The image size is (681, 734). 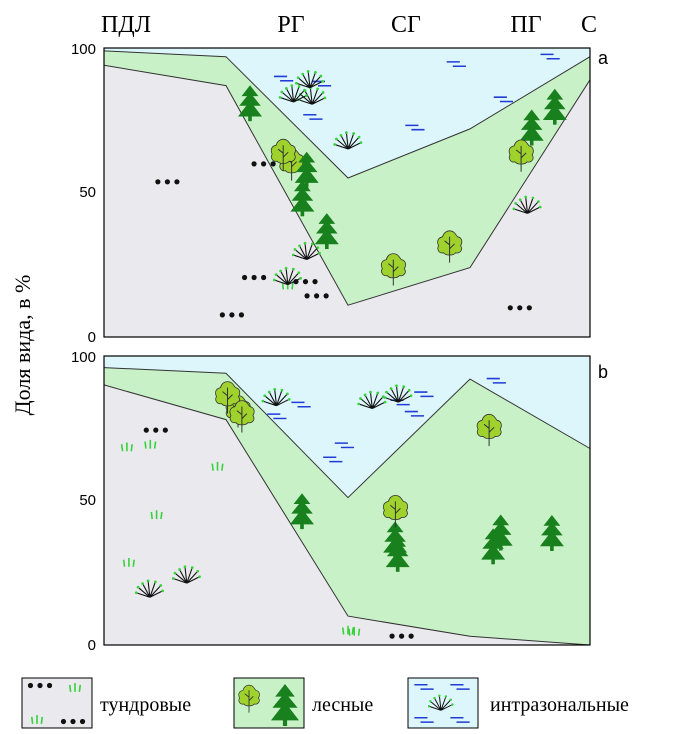 What do you see at coordinates (342, 705) in the screenshot?
I see `legend-label-forest: лесные` at bounding box center [342, 705].